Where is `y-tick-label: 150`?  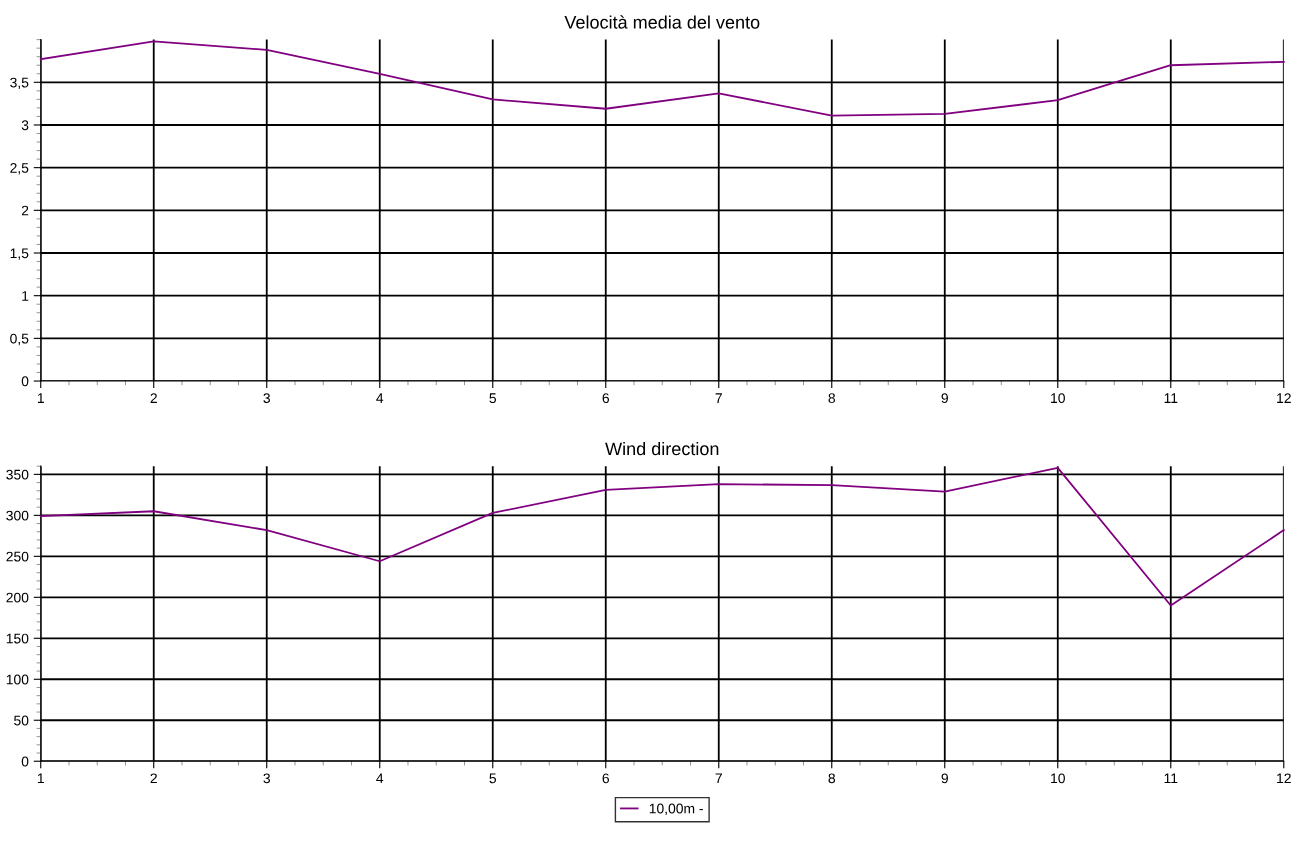 y-tick-label: 150 is located at coordinates (17, 638).